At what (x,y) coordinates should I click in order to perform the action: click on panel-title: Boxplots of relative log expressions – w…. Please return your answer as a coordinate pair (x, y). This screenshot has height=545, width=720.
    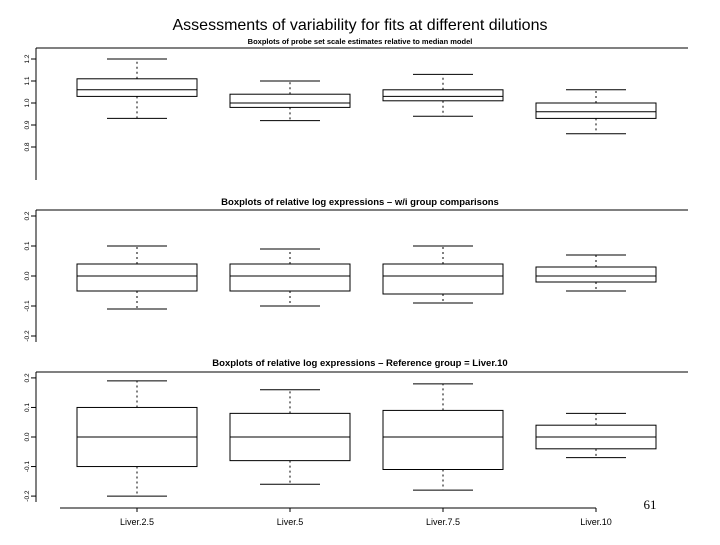
    Looking at the image, I should click on (360, 202).